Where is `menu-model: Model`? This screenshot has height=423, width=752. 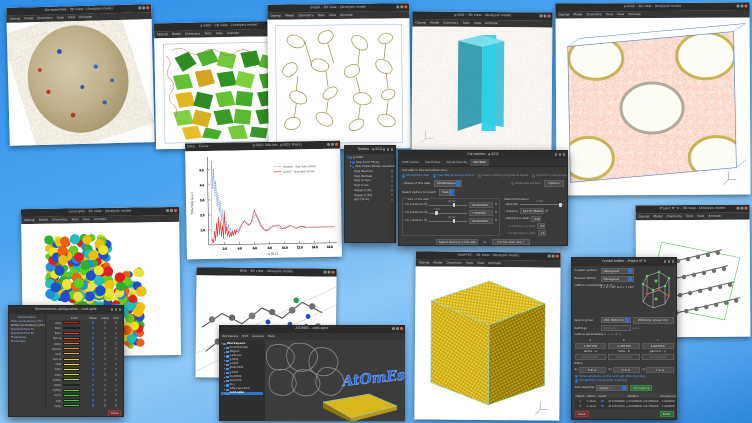
menu-model: Model is located at coordinates (658, 216).